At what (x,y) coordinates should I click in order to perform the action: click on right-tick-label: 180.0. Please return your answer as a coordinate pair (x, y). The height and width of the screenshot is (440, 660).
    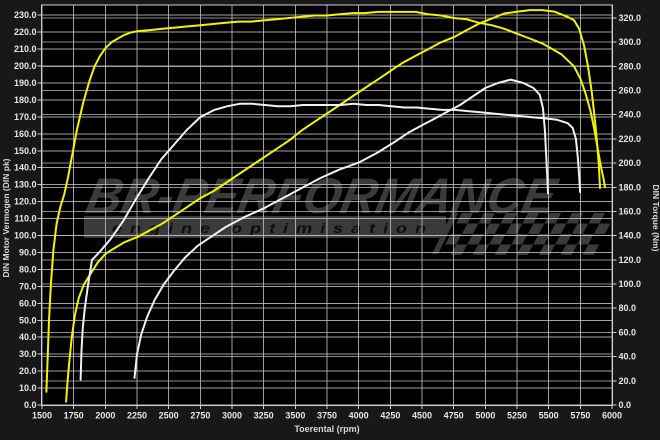
    Looking at the image, I should click on (630, 187).